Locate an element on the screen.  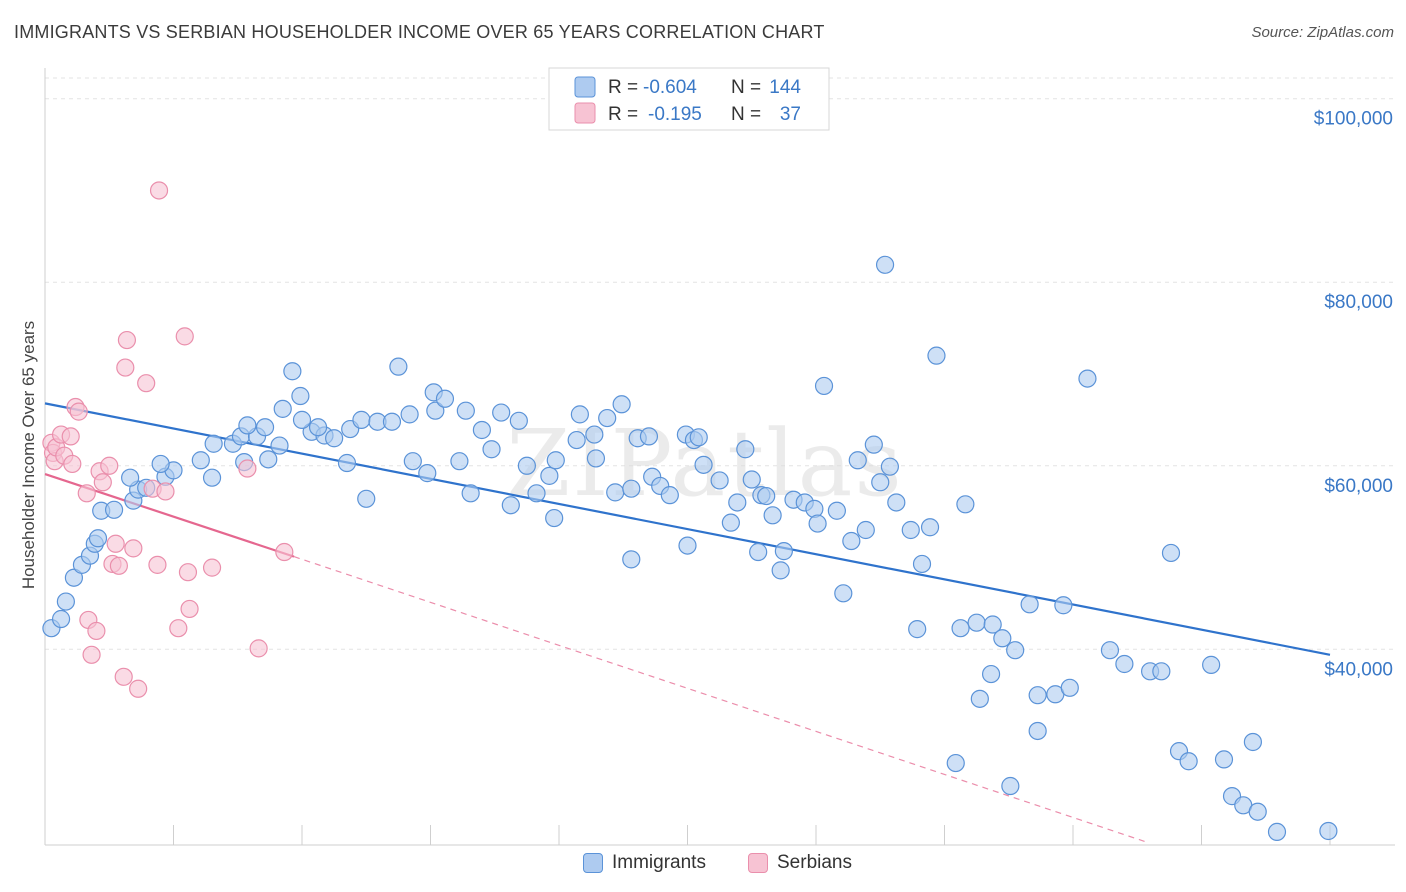
y-tick-label: $100,000 is located at coordinates (1353, 119).